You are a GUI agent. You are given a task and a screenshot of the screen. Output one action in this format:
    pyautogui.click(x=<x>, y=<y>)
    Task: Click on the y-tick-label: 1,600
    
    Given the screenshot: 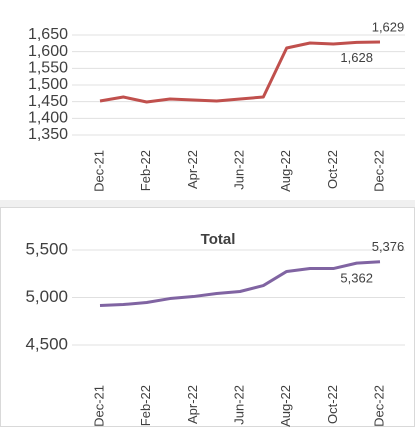 What is the action you would take?
    pyautogui.click(x=48, y=51)
    